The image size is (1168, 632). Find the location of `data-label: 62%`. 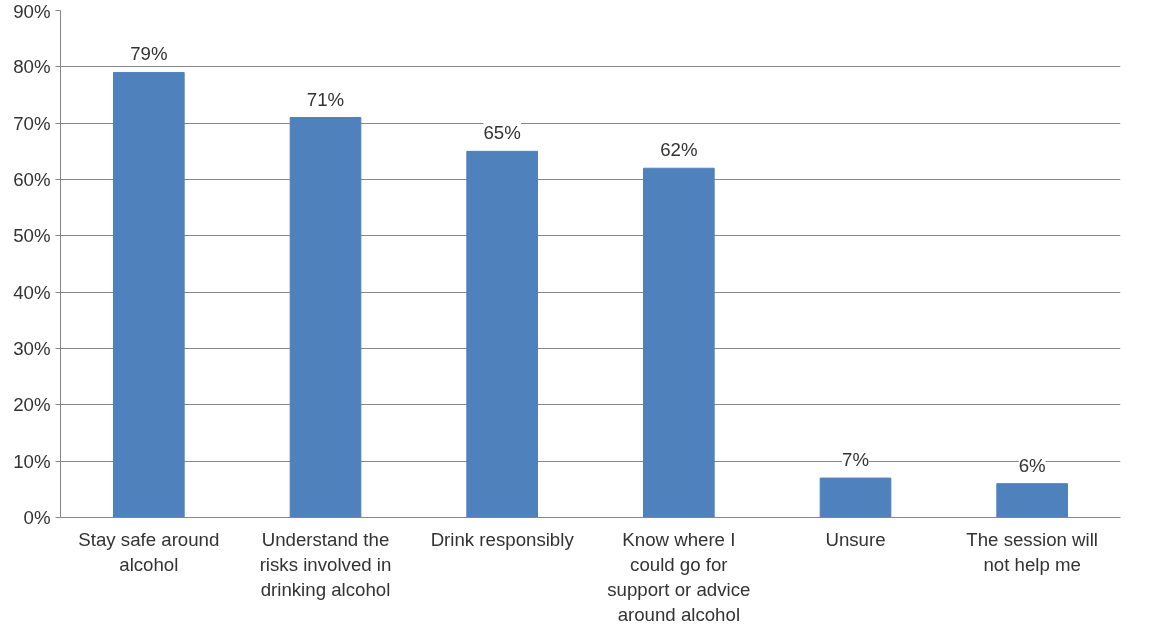

data-label: 62% is located at coordinates (679, 150).